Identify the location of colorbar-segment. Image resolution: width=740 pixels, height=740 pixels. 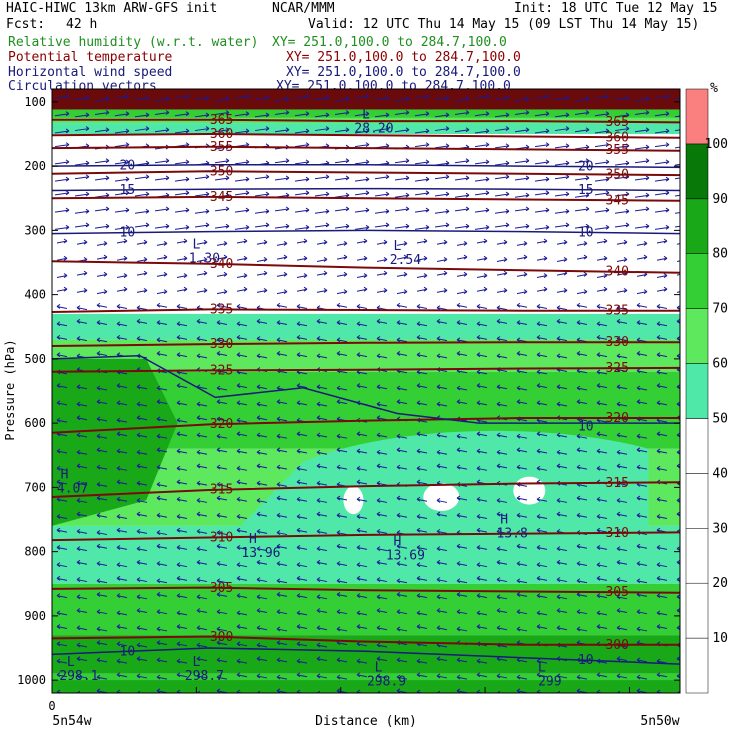
(697, 281).